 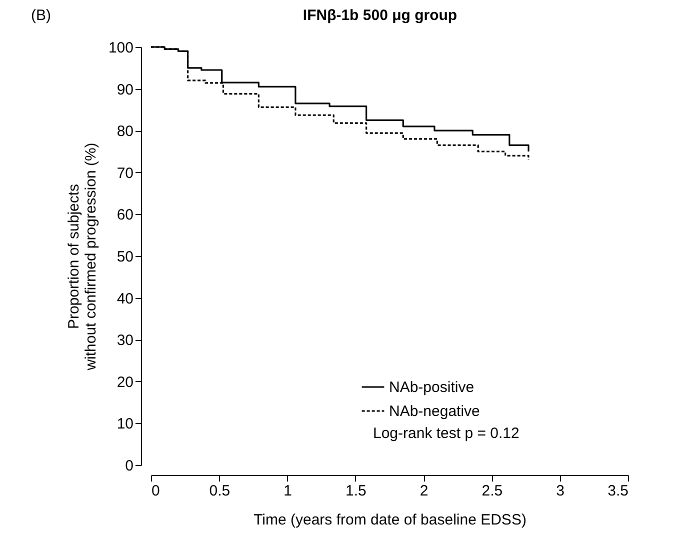 I want to click on y-tick-label: 10, so click(x=125, y=424).